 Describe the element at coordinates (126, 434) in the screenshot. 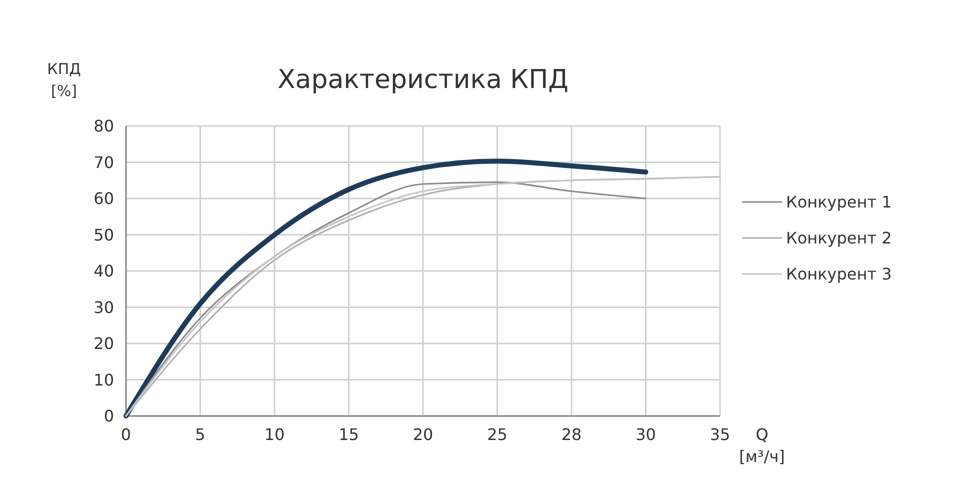

I see `x-tick-label: 0` at that location.